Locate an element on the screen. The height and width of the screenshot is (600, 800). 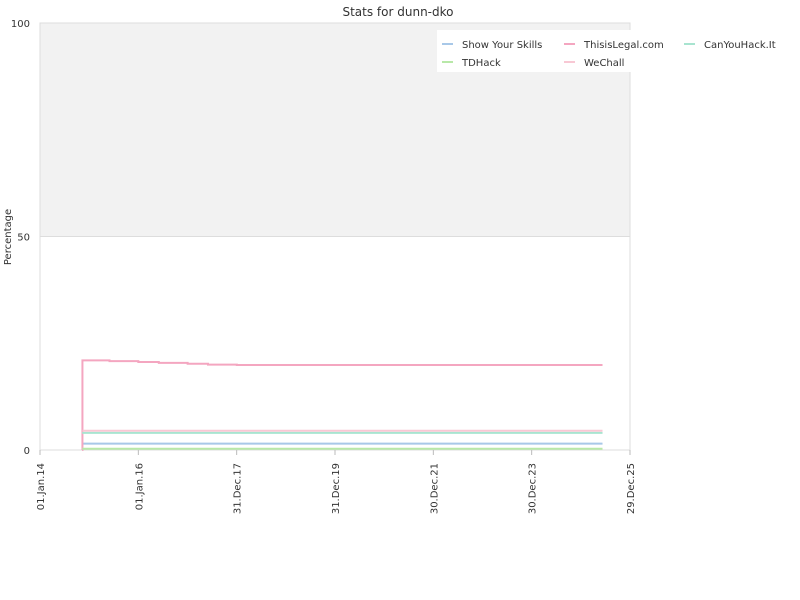
legend-label: ThisisLegal.com is located at coordinates (623, 45).